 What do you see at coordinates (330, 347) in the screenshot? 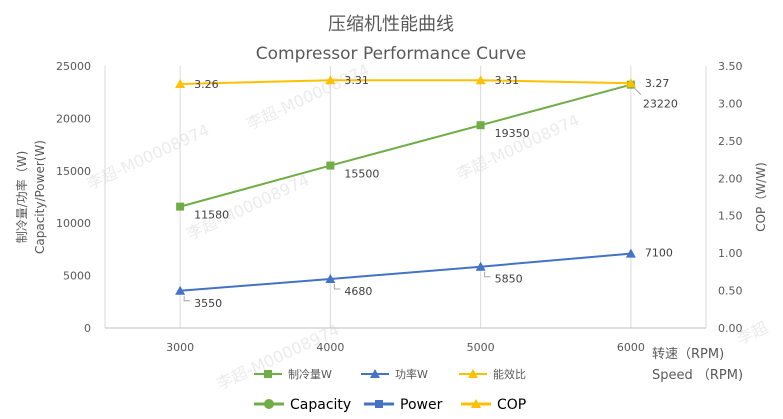
I see `x-tick-label: 4000` at bounding box center [330, 347].